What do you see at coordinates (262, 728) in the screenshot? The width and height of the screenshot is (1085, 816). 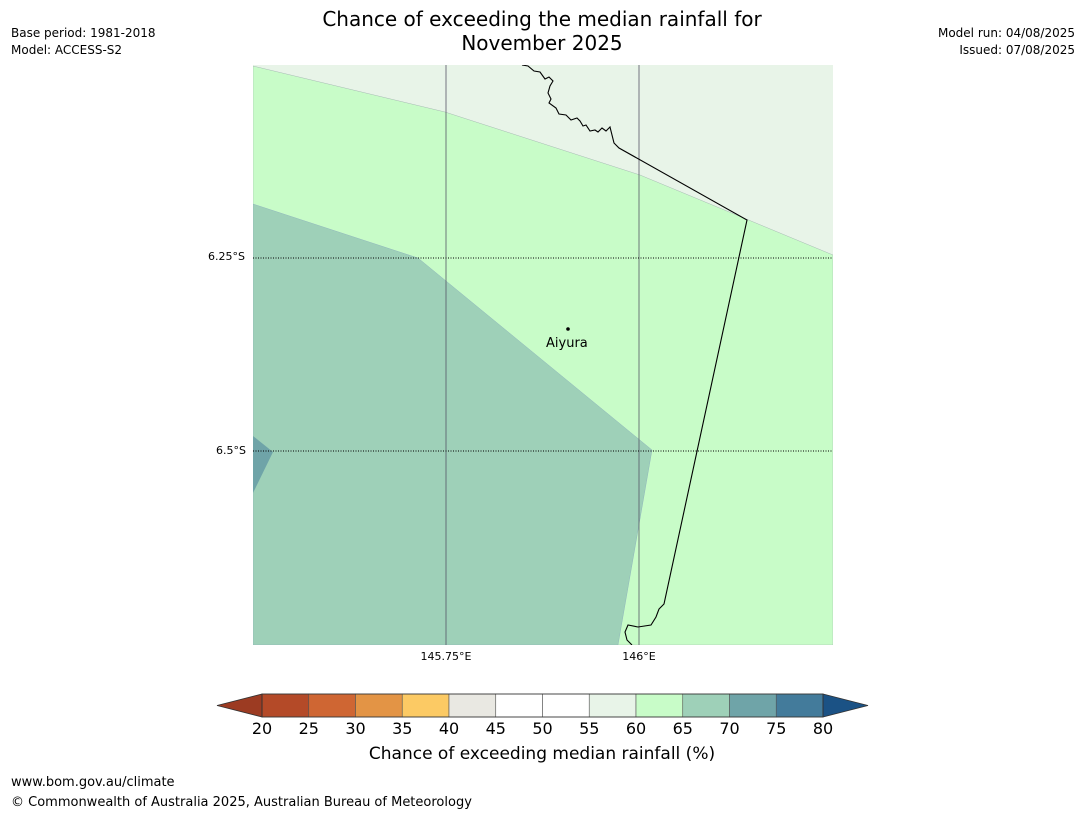 I see `colorbar-tick-label: 20` at bounding box center [262, 728].